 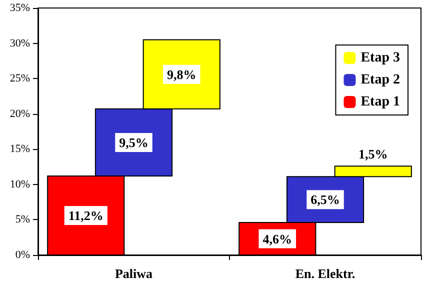 What do you see at coordinates (325, 200) in the screenshot?
I see `data-label: 6,5%` at bounding box center [325, 200].